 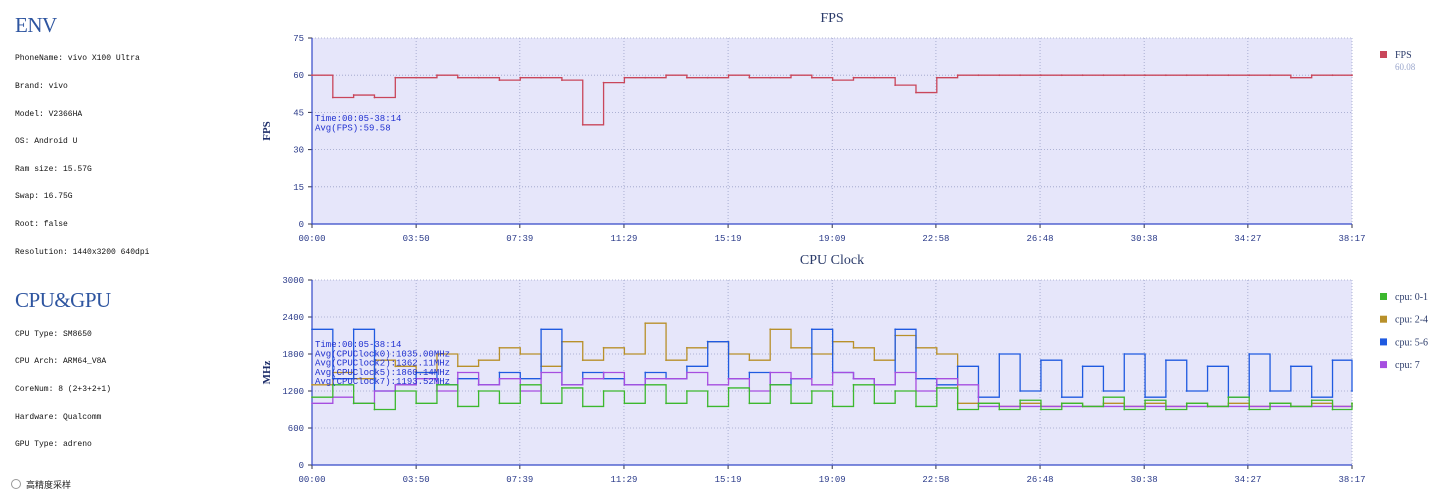 I want to click on y-tick-label: 2400, so click(x=293, y=318).